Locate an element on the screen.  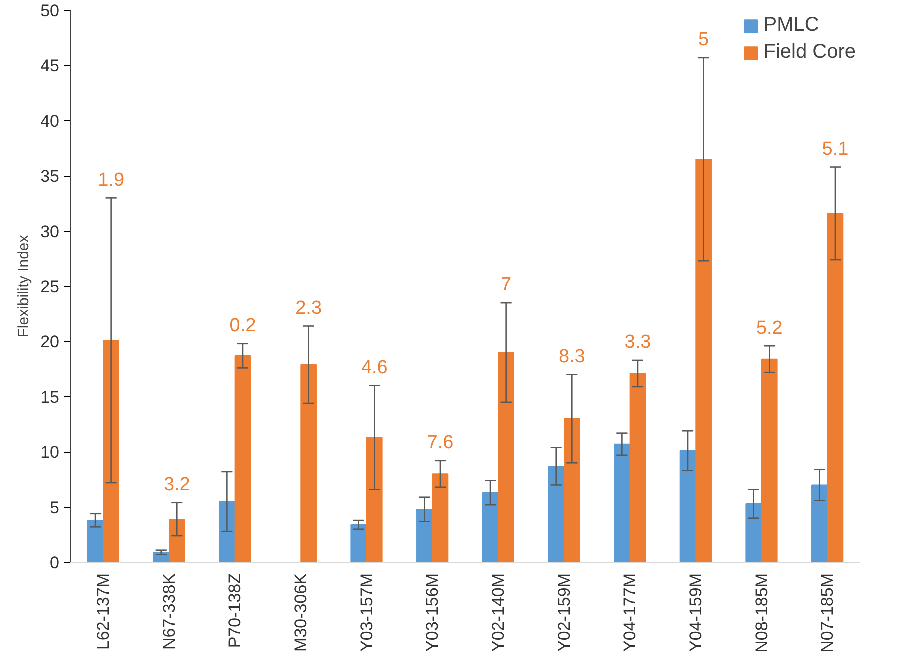
y-tick-label: 10 is located at coordinates (50, 452).